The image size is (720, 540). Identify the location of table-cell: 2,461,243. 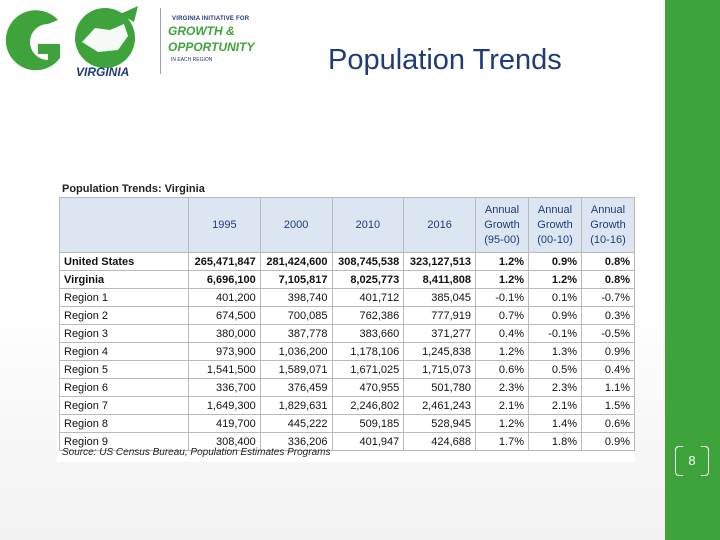
(439, 405).